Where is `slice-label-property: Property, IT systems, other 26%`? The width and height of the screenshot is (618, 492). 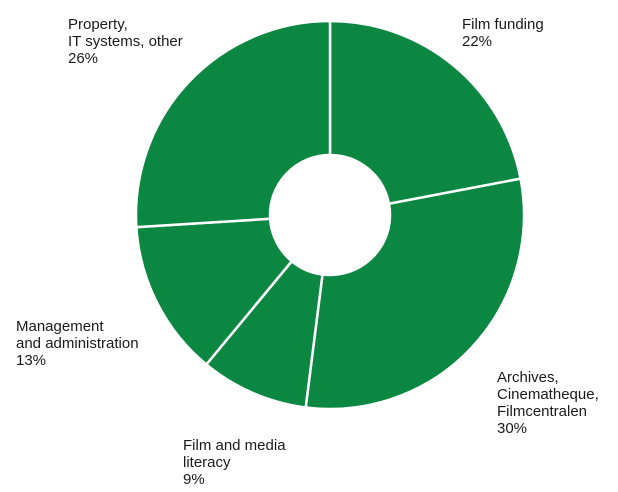 slice-label-property: Property, IT systems, other 26% is located at coordinates (125, 41).